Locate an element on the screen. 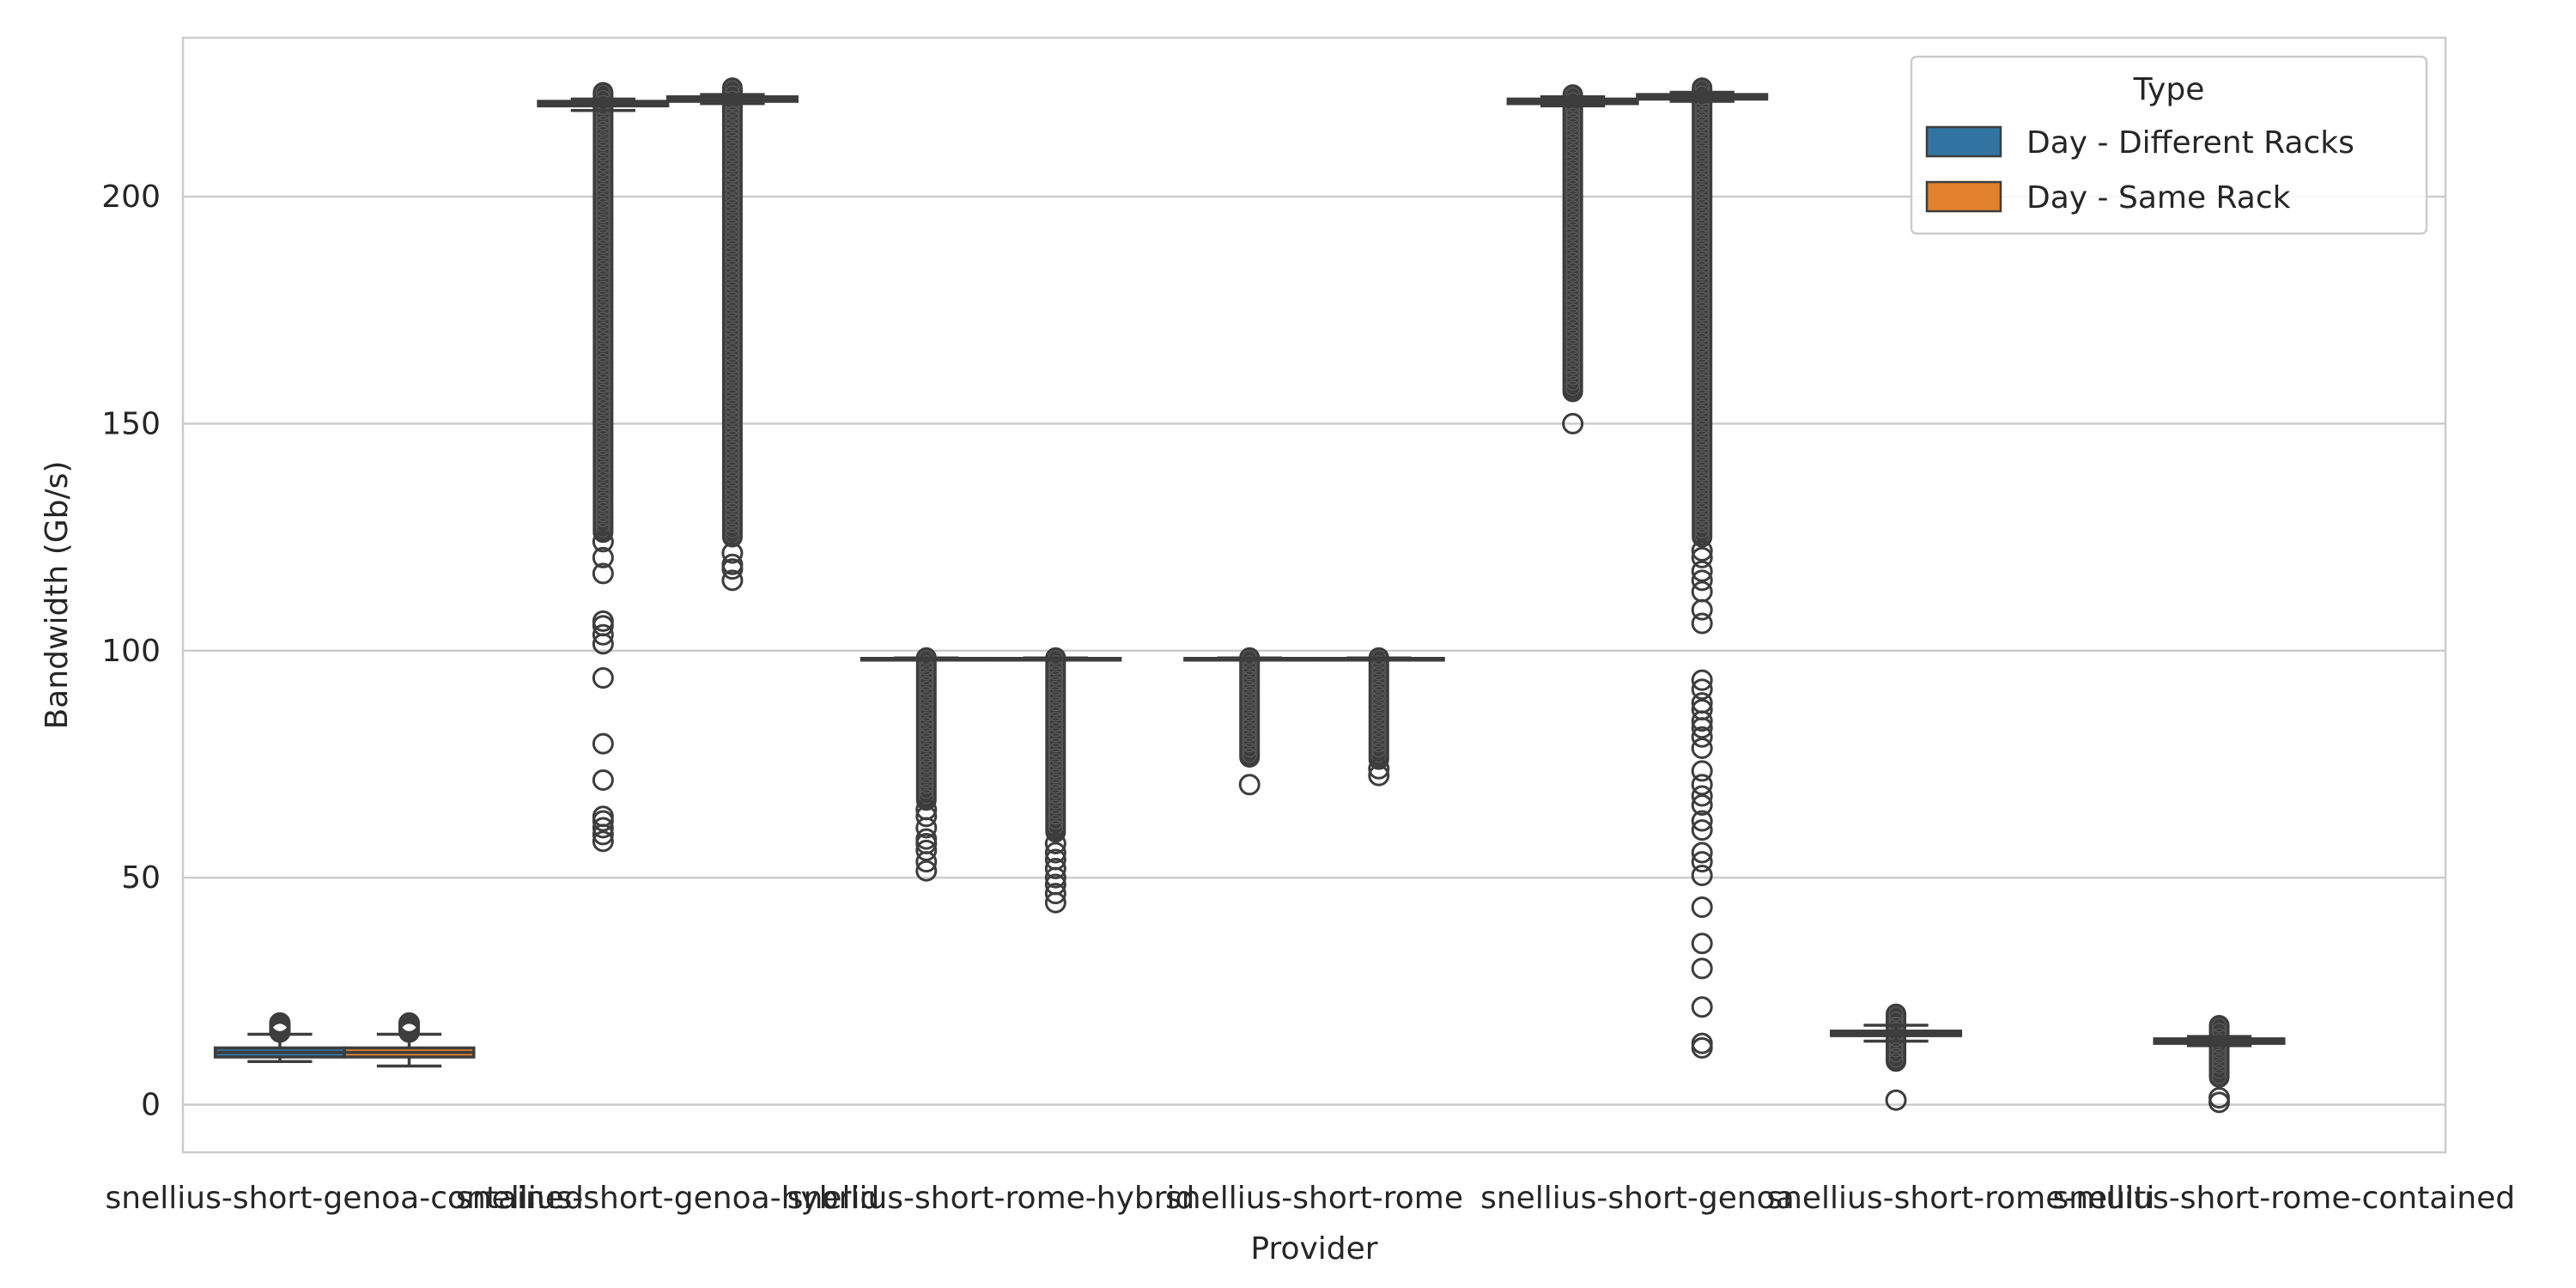 The image size is (2576, 1288). outlier-band is located at coordinates (1056, 745).